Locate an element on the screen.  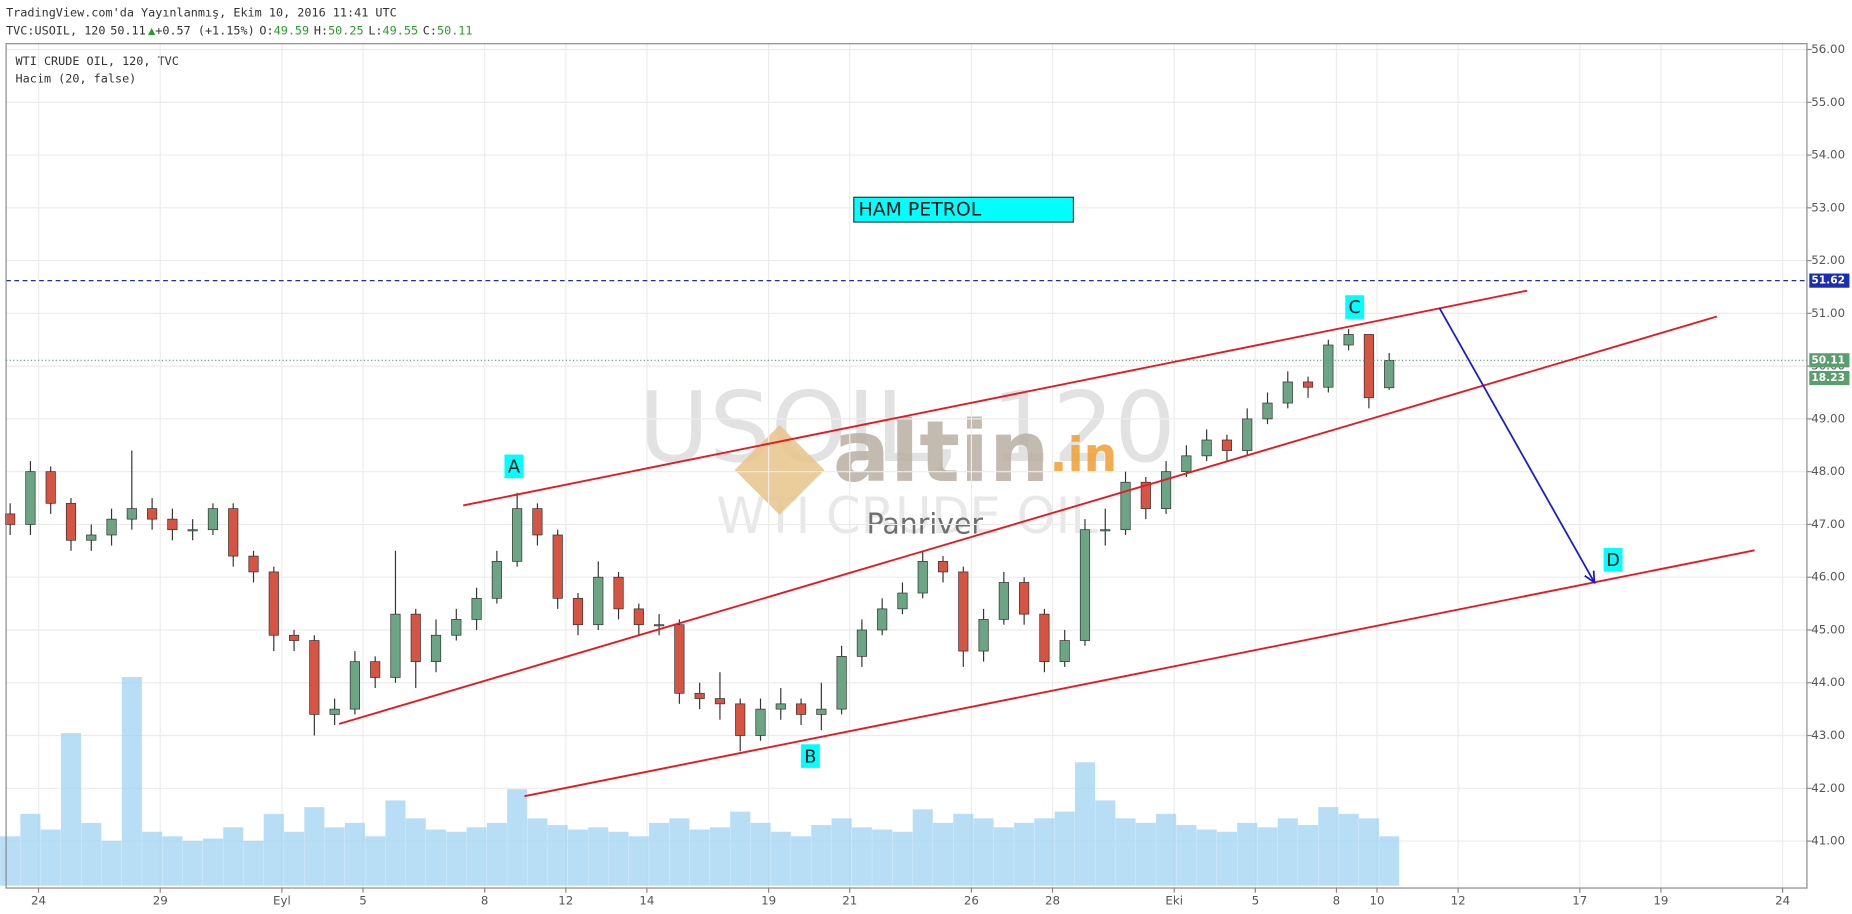
y-tick-label: 44.00 is located at coordinates (1828, 682).